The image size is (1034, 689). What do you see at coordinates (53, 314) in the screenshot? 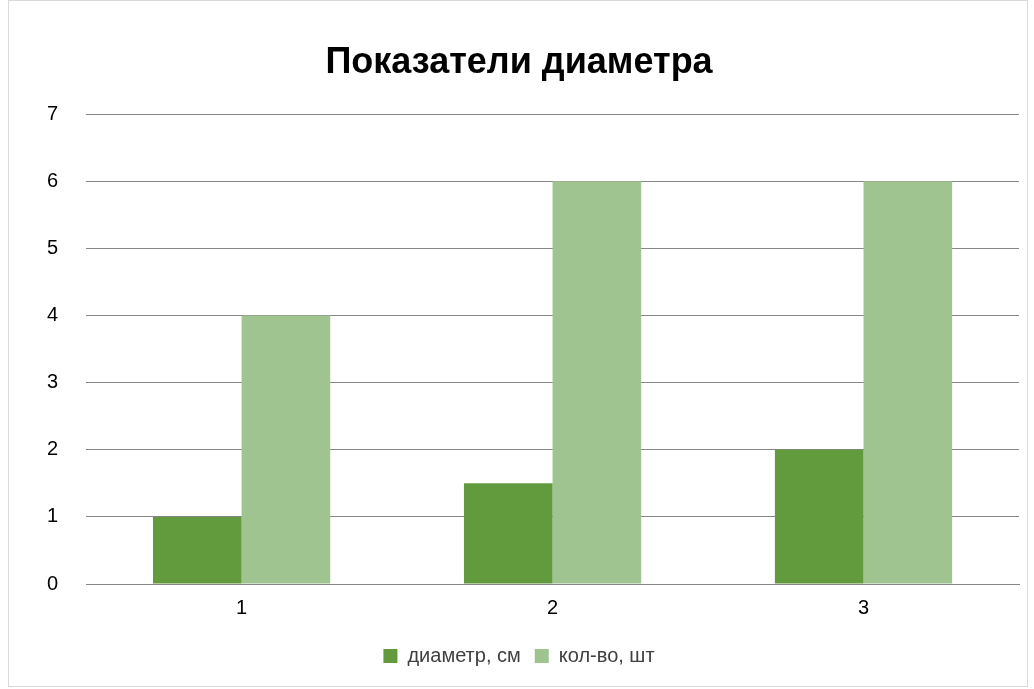
I see `y-tick-label: 4` at bounding box center [53, 314].